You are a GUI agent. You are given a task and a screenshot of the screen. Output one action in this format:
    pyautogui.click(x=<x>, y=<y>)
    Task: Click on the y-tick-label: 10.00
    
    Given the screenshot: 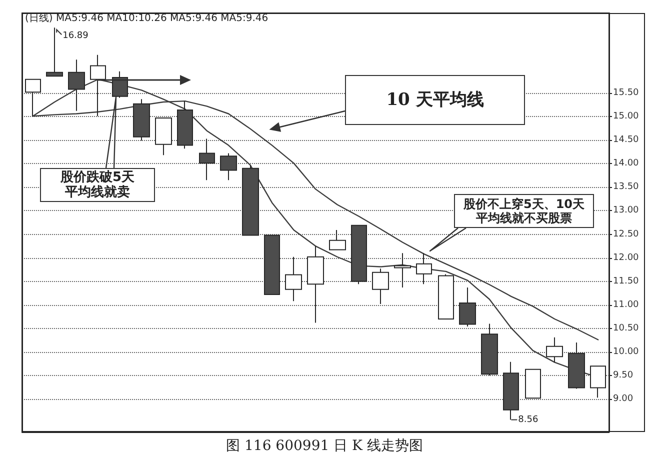 What is the action you would take?
    pyautogui.click(x=626, y=351)
    